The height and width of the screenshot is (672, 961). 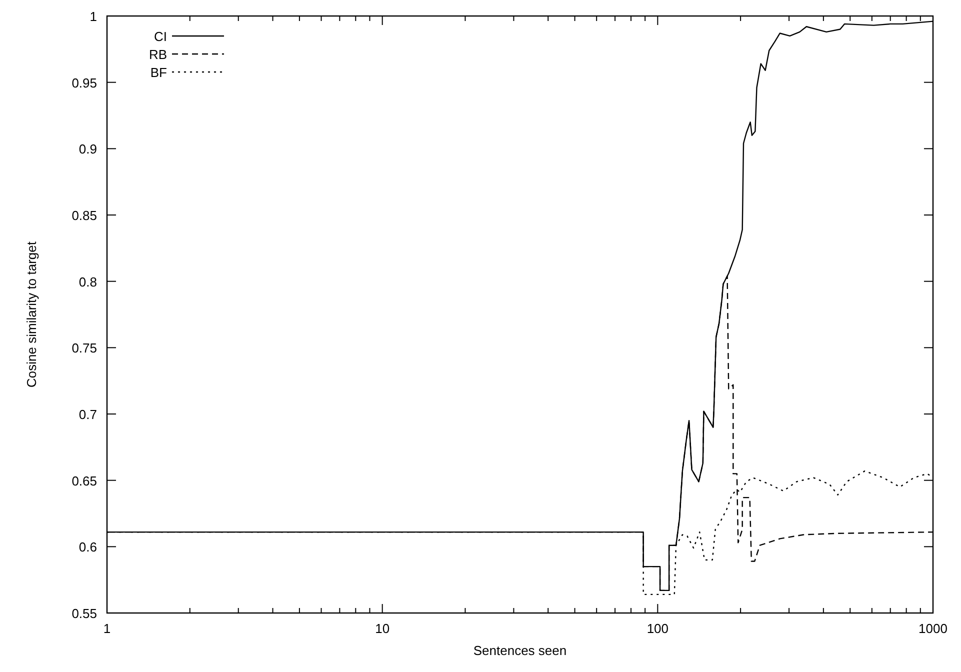 What do you see at coordinates (87, 547) in the screenshot?
I see `y-tick-label: 0.6` at bounding box center [87, 547].